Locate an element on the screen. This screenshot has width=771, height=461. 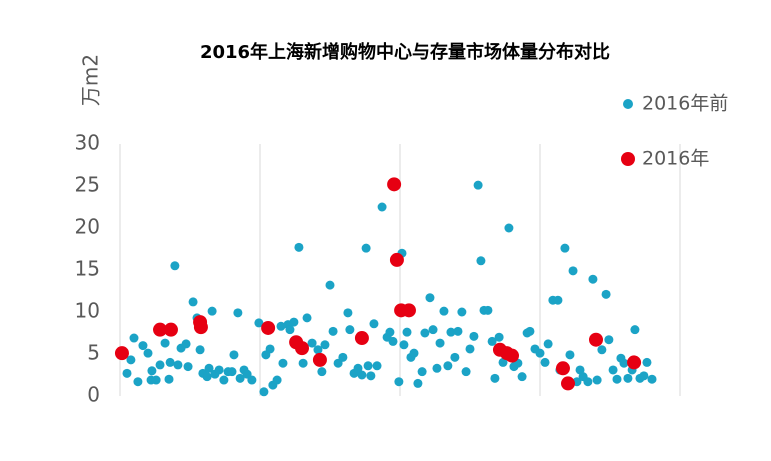
y-axis-label: 万m2 is located at coordinates (91, 80).